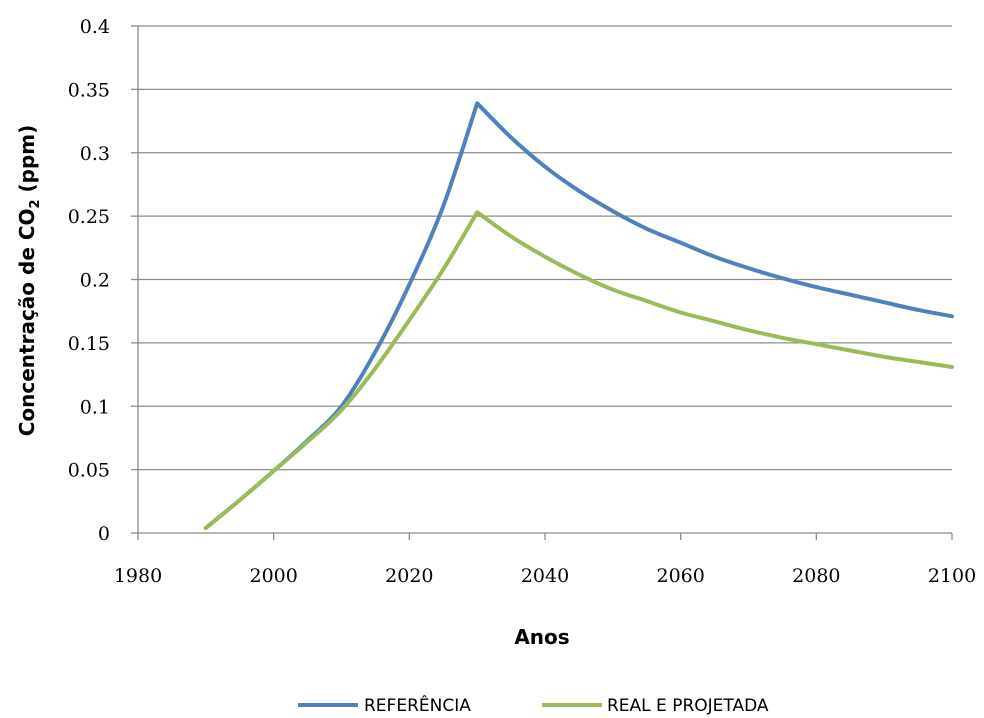  What do you see at coordinates (138, 576) in the screenshot?
I see `x-tick-label: 1980` at bounding box center [138, 576].